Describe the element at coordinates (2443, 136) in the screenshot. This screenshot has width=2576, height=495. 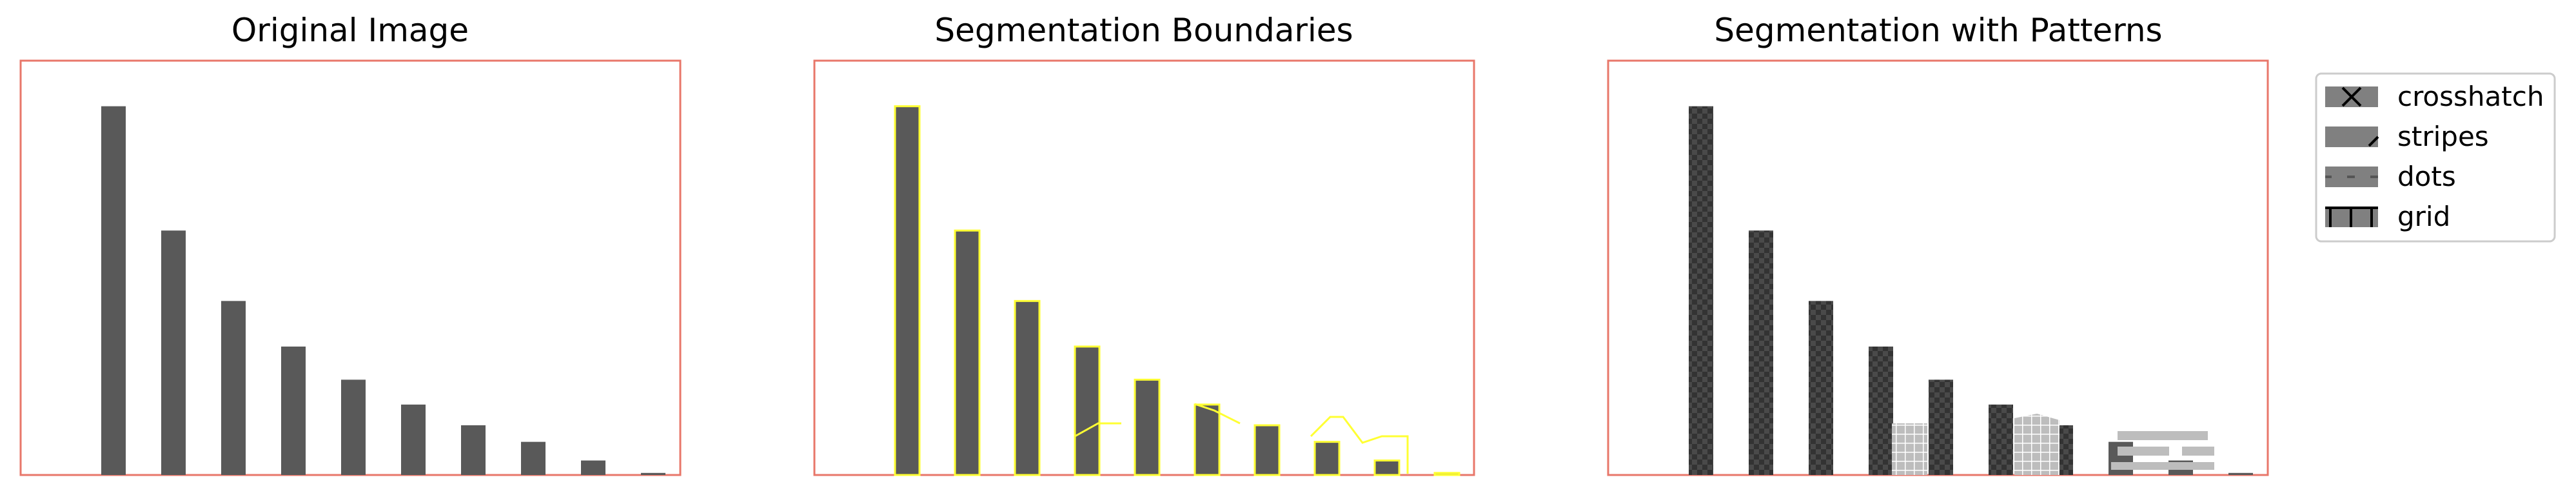
I see `legend-label-stripes: stripes` at that location.